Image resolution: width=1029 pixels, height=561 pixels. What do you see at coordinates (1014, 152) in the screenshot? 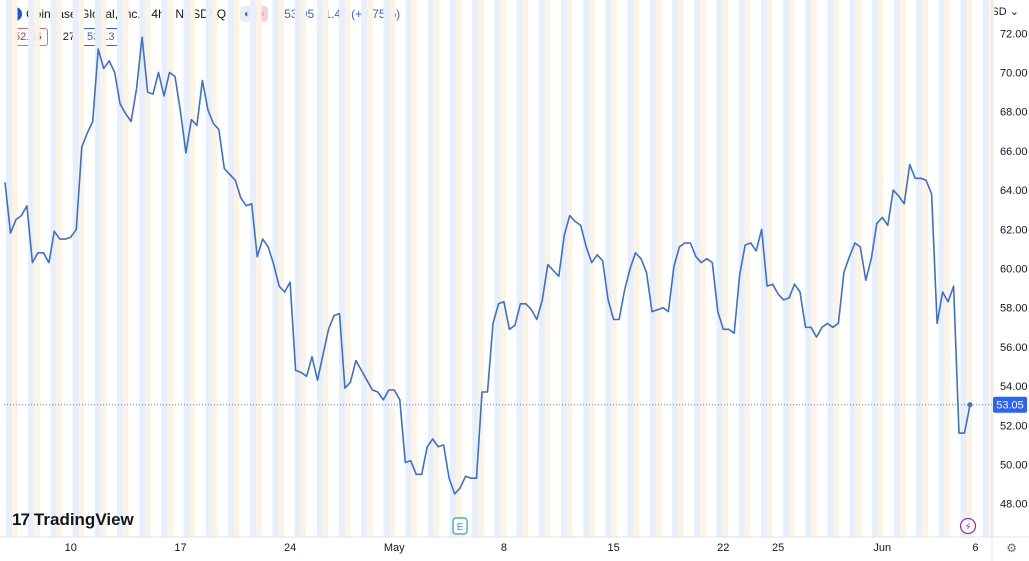
I see `y-tick-label: 66.00` at bounding box center [1014, 152].